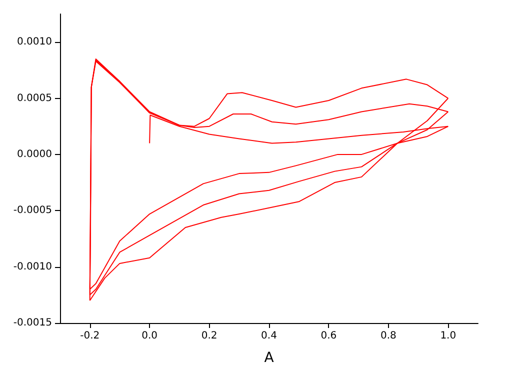  I want to click on x-tick-label: 0.2, so click(209, 336).